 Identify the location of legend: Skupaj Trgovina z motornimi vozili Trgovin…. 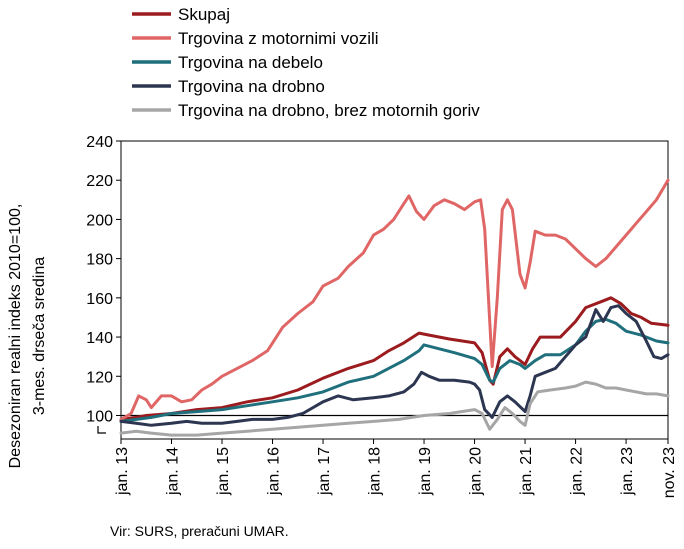
(306, 62).